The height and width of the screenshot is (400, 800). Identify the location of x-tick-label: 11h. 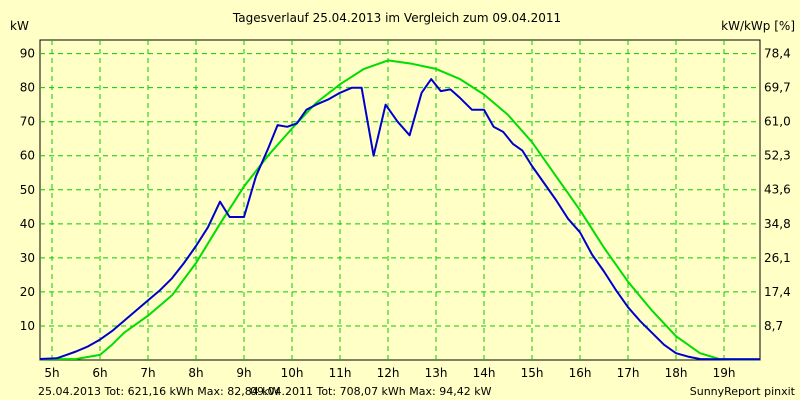
(340, 373).